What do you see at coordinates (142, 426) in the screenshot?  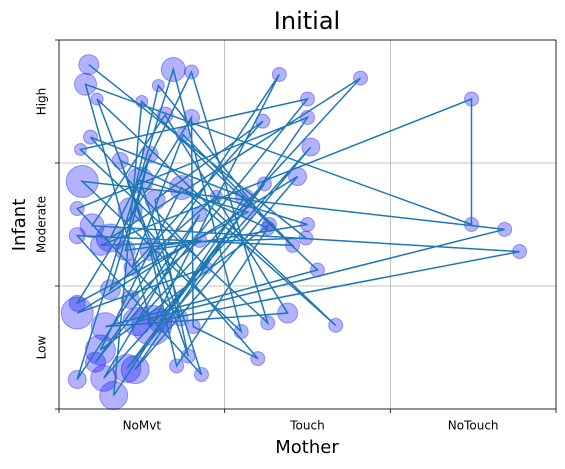 I see `x-tick-label: NoMvt` at bounding box center [142, 426].